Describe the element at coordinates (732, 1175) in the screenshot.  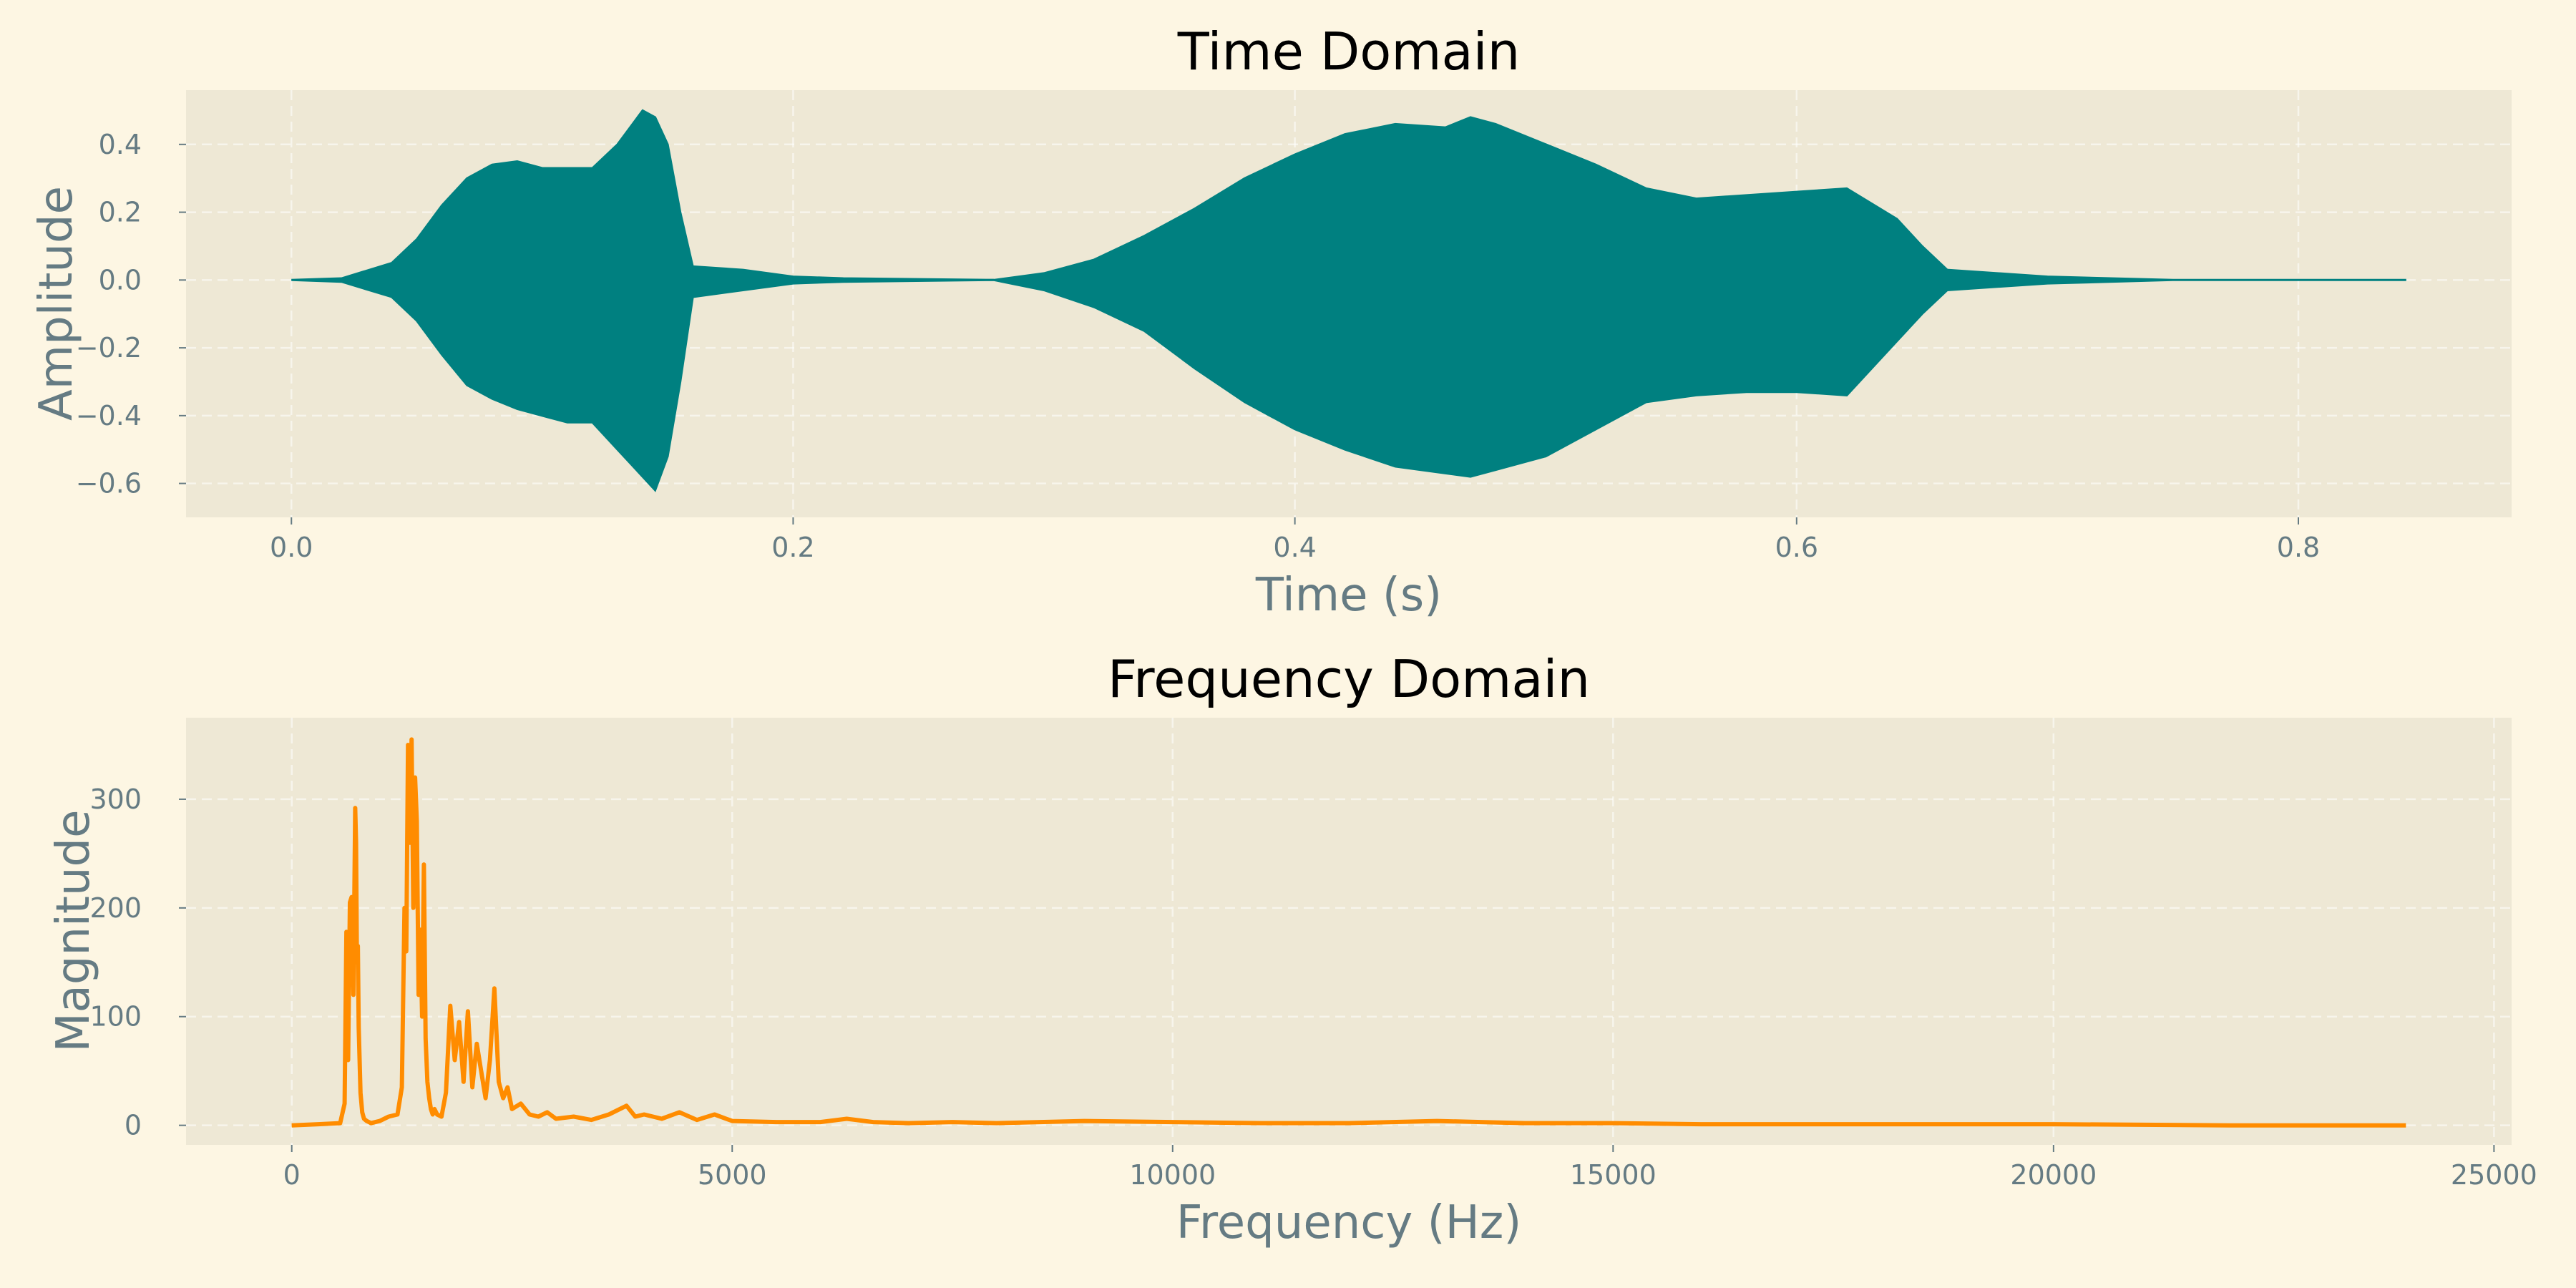
I see `x-tick-label: 5000` at that location.